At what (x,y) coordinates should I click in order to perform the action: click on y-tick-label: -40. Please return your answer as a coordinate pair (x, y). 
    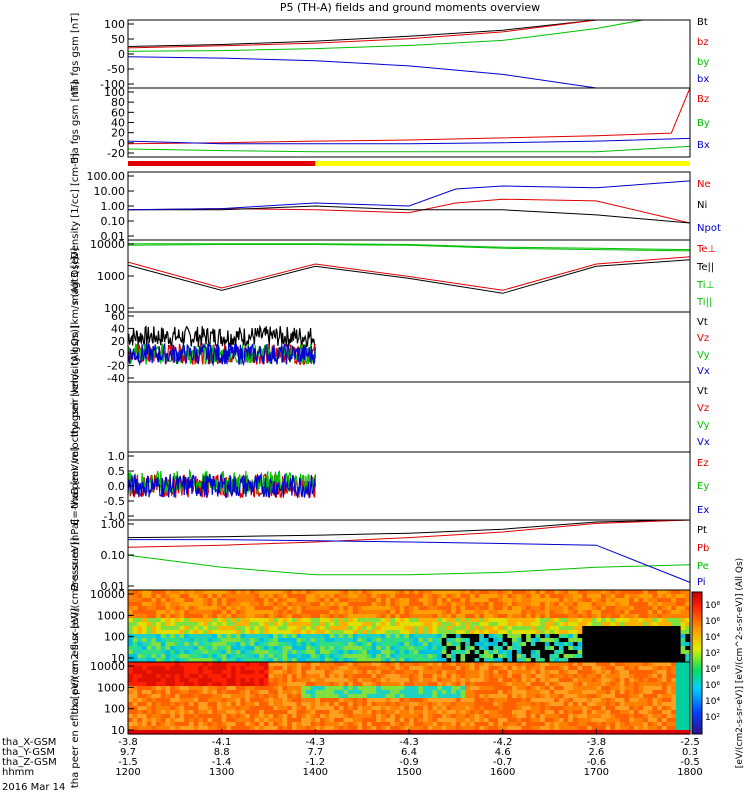
    Looking at the image, I should click on (116, 378).